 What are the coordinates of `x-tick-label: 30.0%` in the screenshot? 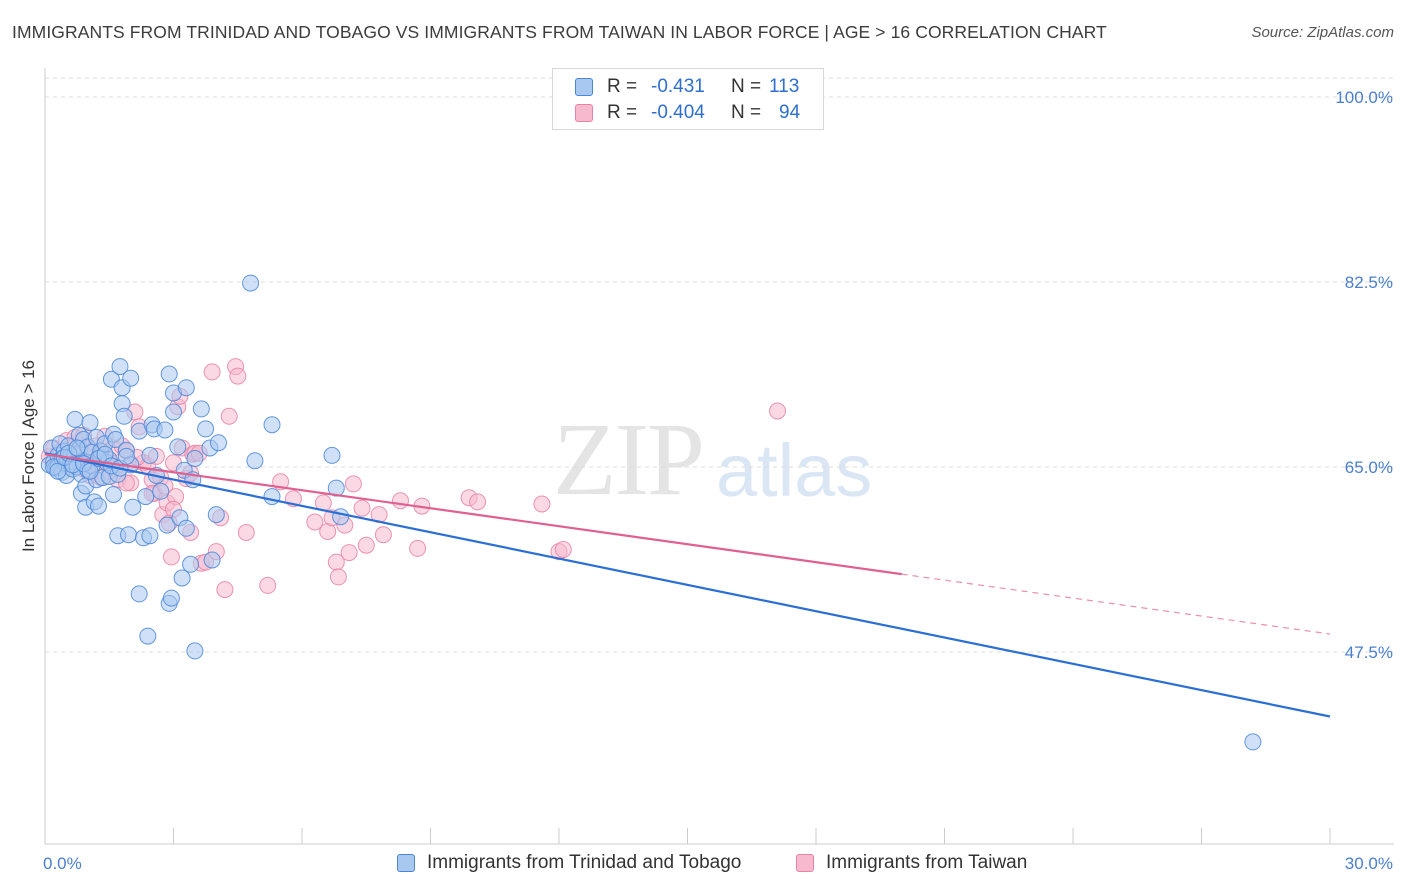 It's located at (1369, 863).